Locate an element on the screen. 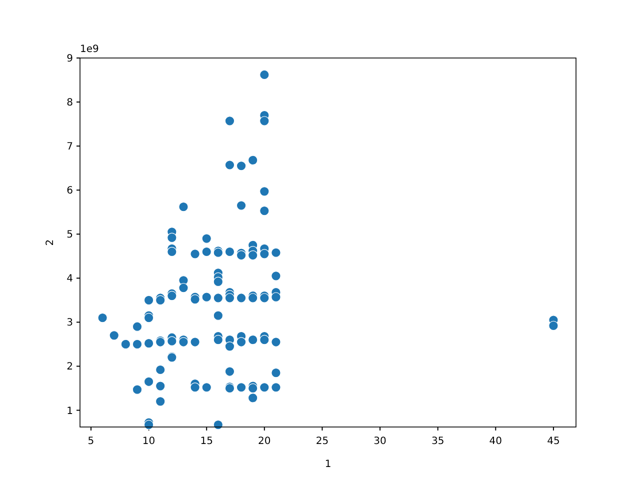 The height and width of the screenshot is (480, 640). y-axis-title: 2 is located at coordinates (50, 242).